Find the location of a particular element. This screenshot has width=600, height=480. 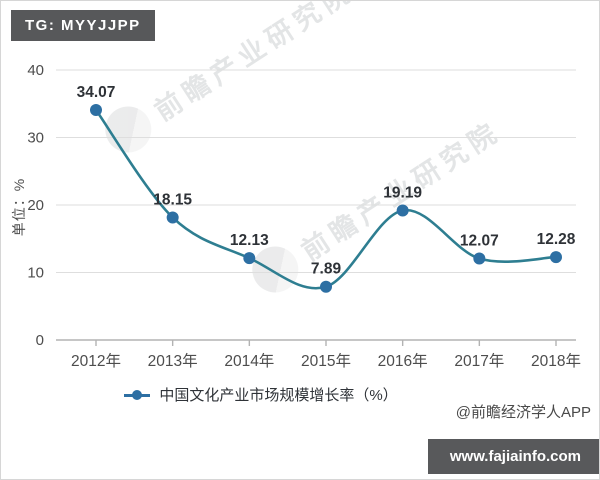

svg-text: 2018年 is located at coordinates (556, 361).